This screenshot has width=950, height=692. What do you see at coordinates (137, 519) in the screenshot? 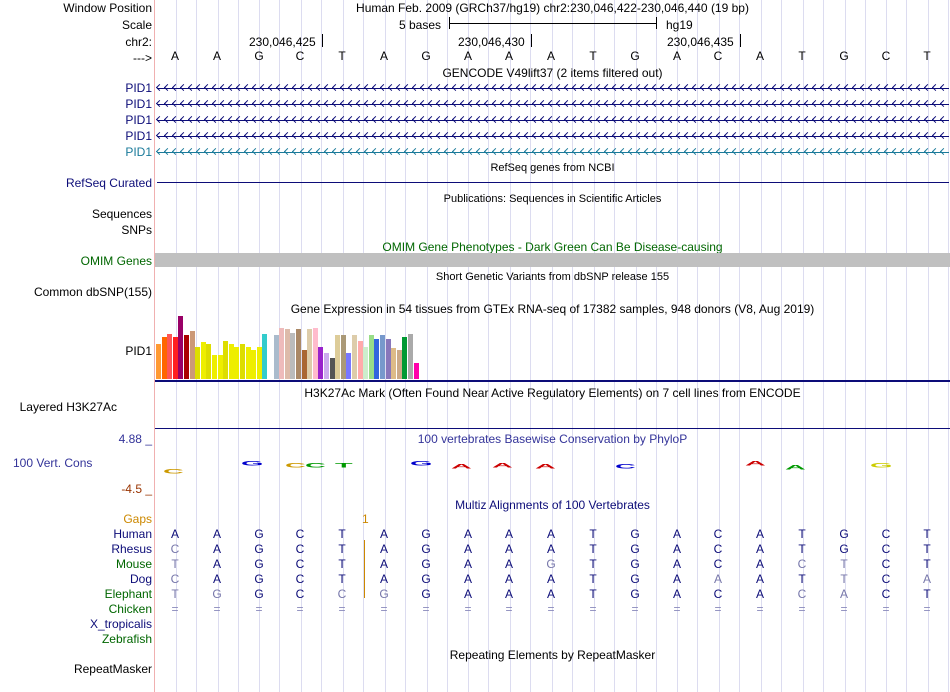
I see `gaps-label: Gaps` at bounding box center [137, 519].